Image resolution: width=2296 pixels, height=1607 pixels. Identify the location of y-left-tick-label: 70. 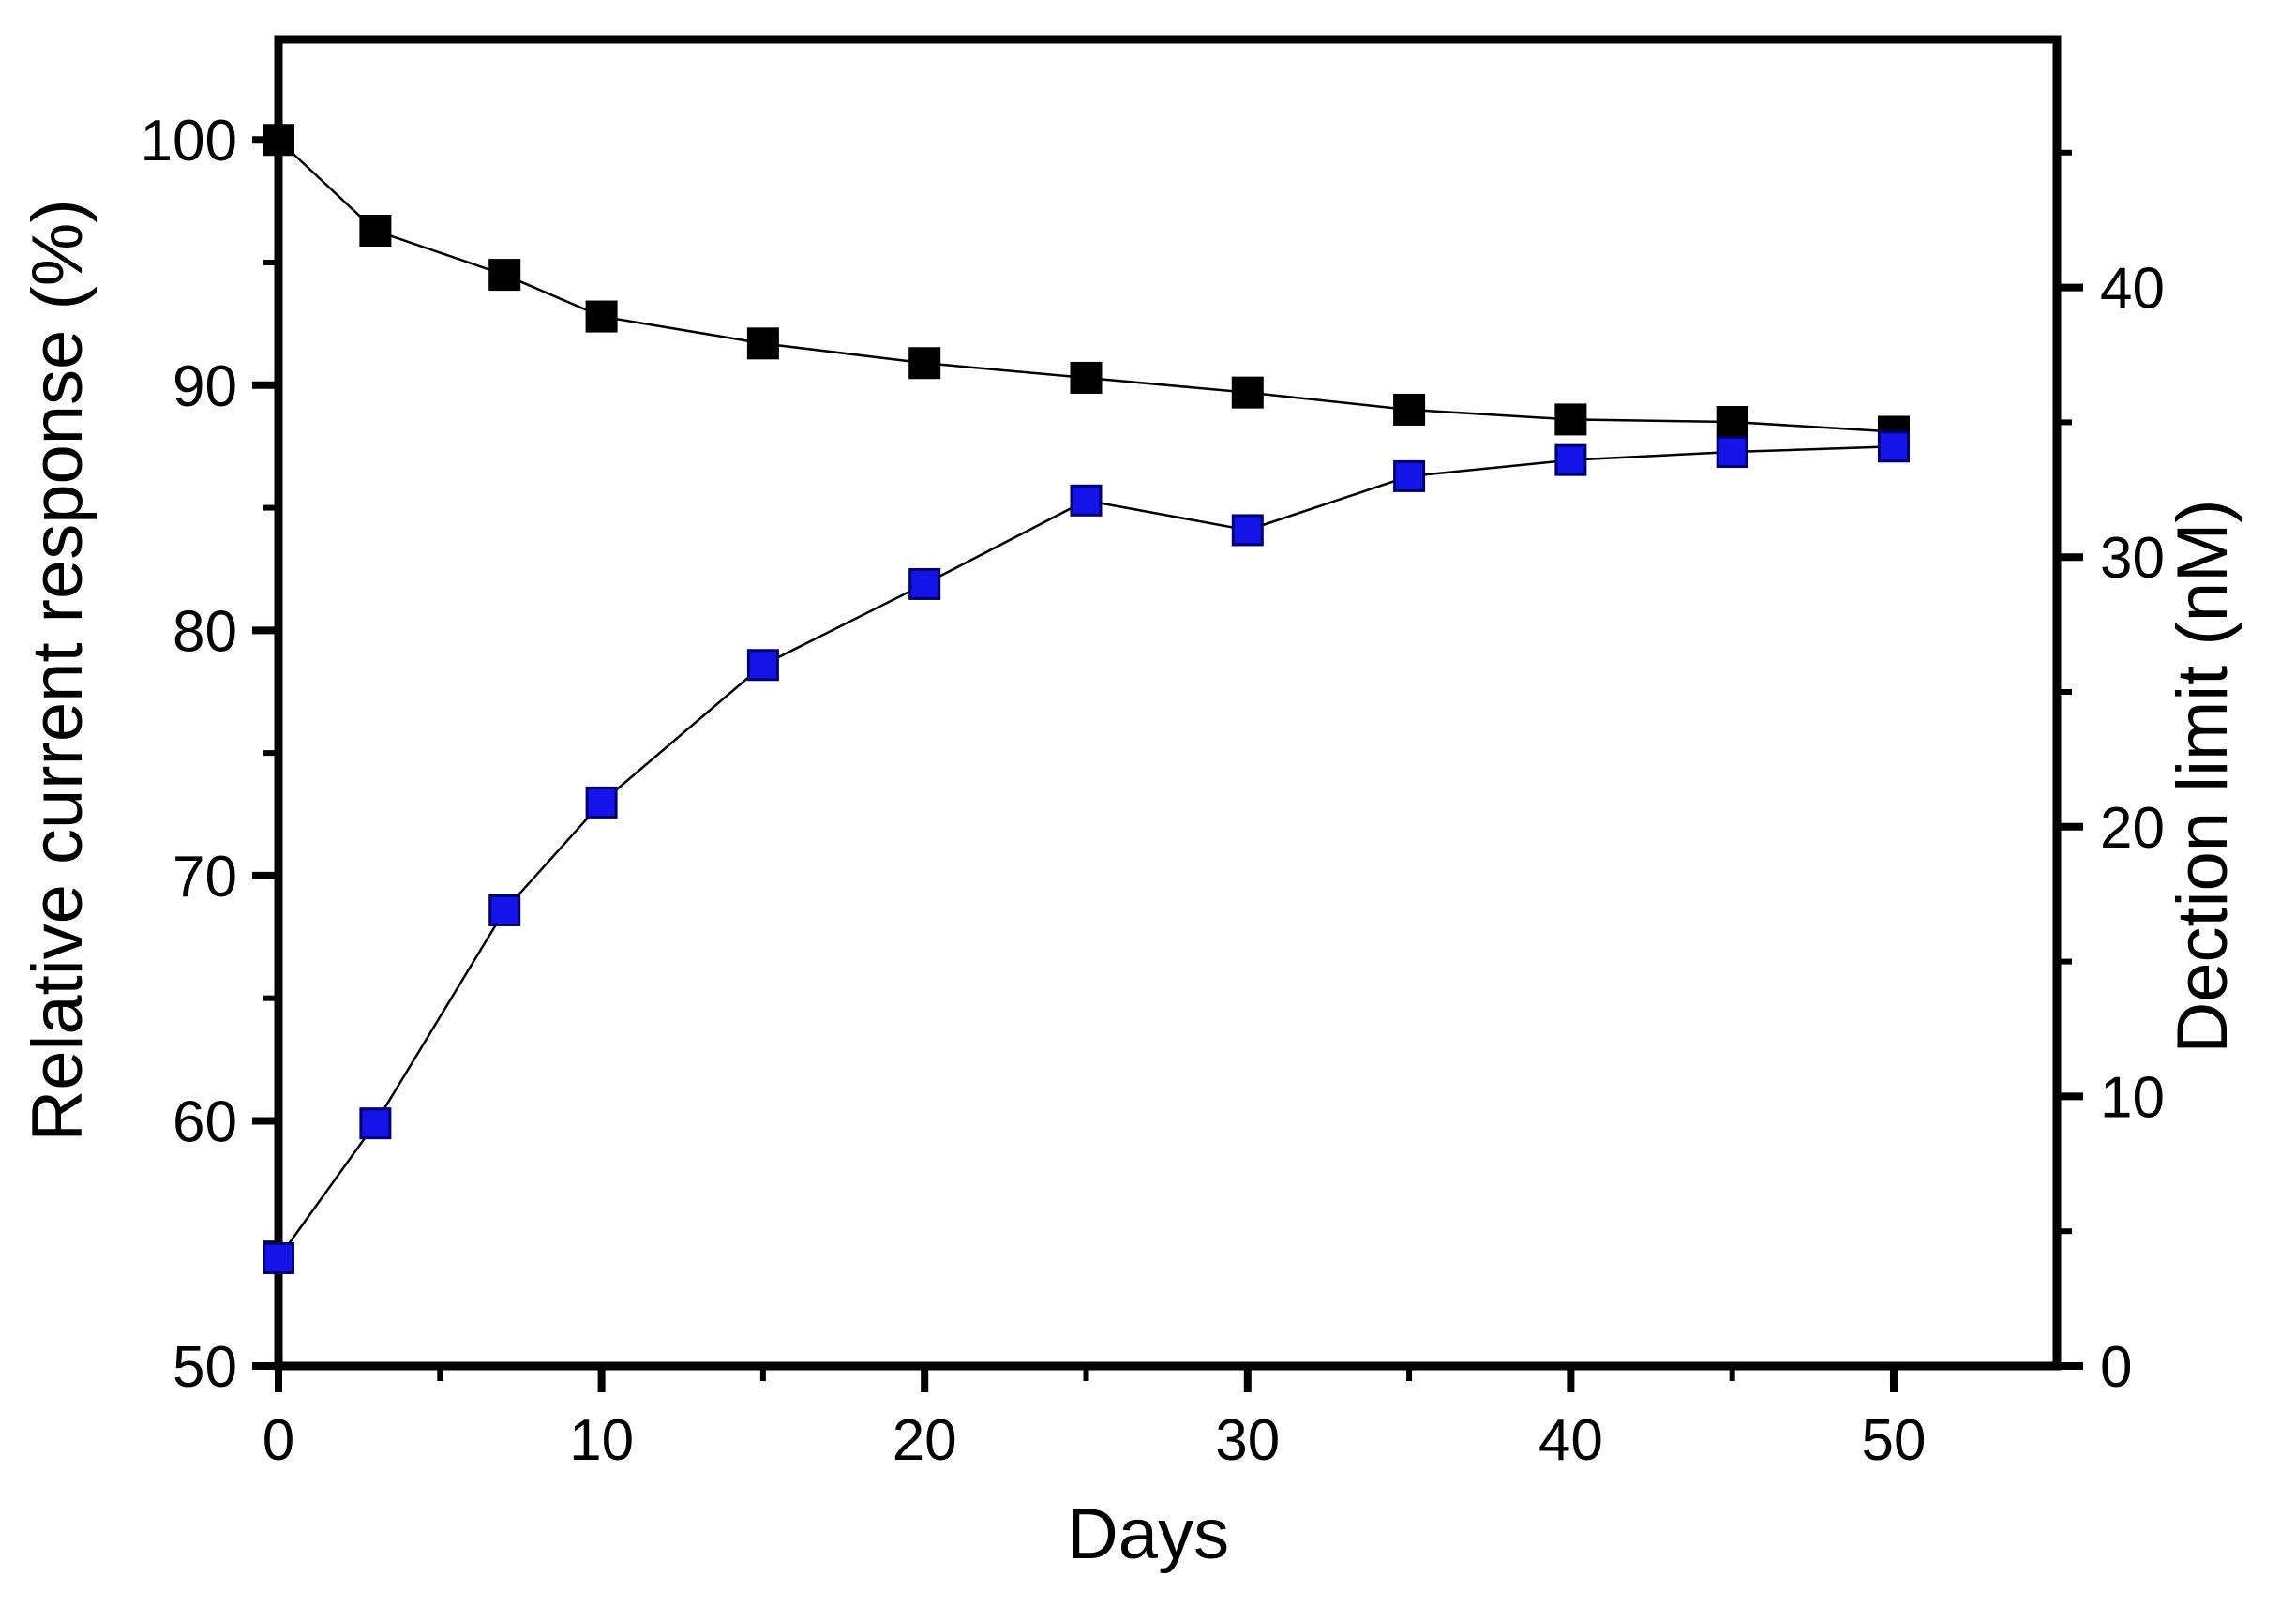
(205, 877).